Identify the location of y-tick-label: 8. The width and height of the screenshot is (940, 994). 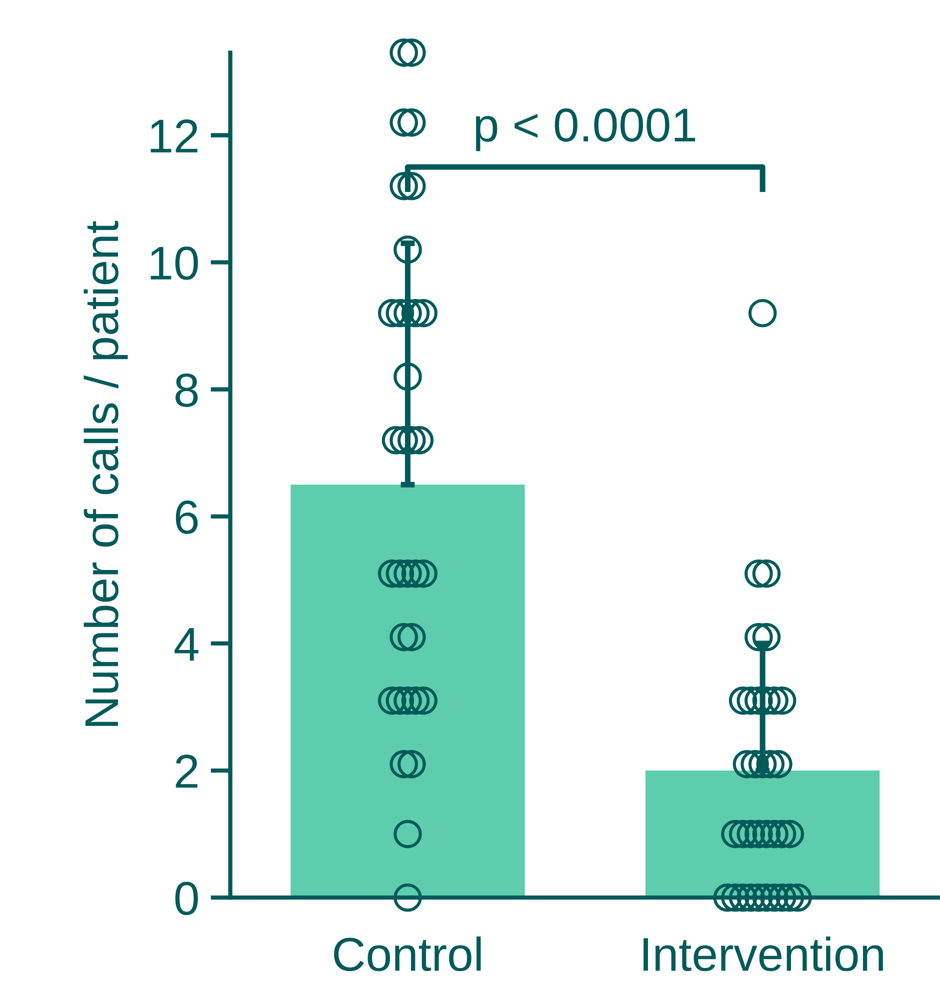
(187, 390).